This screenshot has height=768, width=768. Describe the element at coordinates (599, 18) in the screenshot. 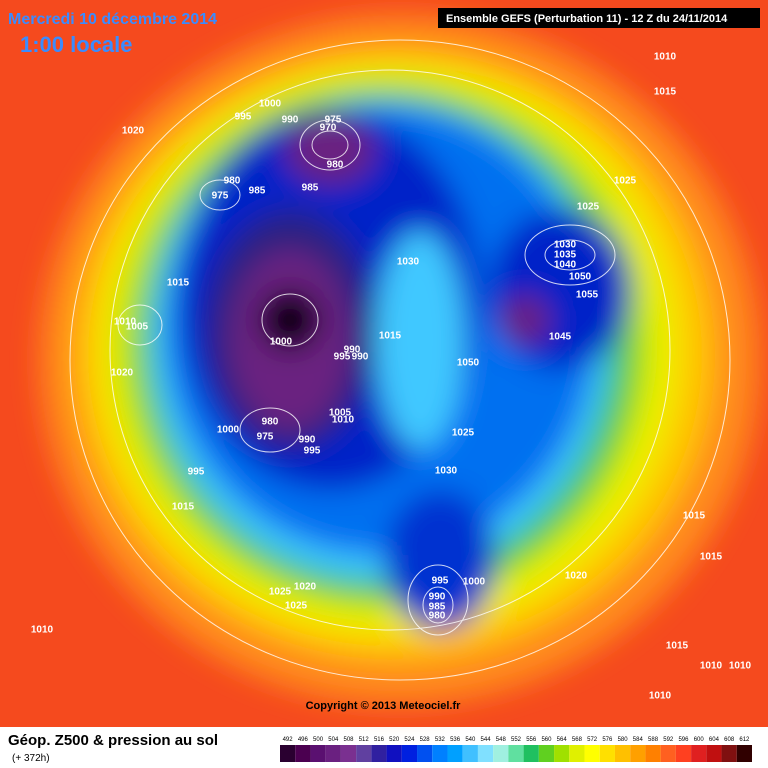

I see `run-box` at that location.